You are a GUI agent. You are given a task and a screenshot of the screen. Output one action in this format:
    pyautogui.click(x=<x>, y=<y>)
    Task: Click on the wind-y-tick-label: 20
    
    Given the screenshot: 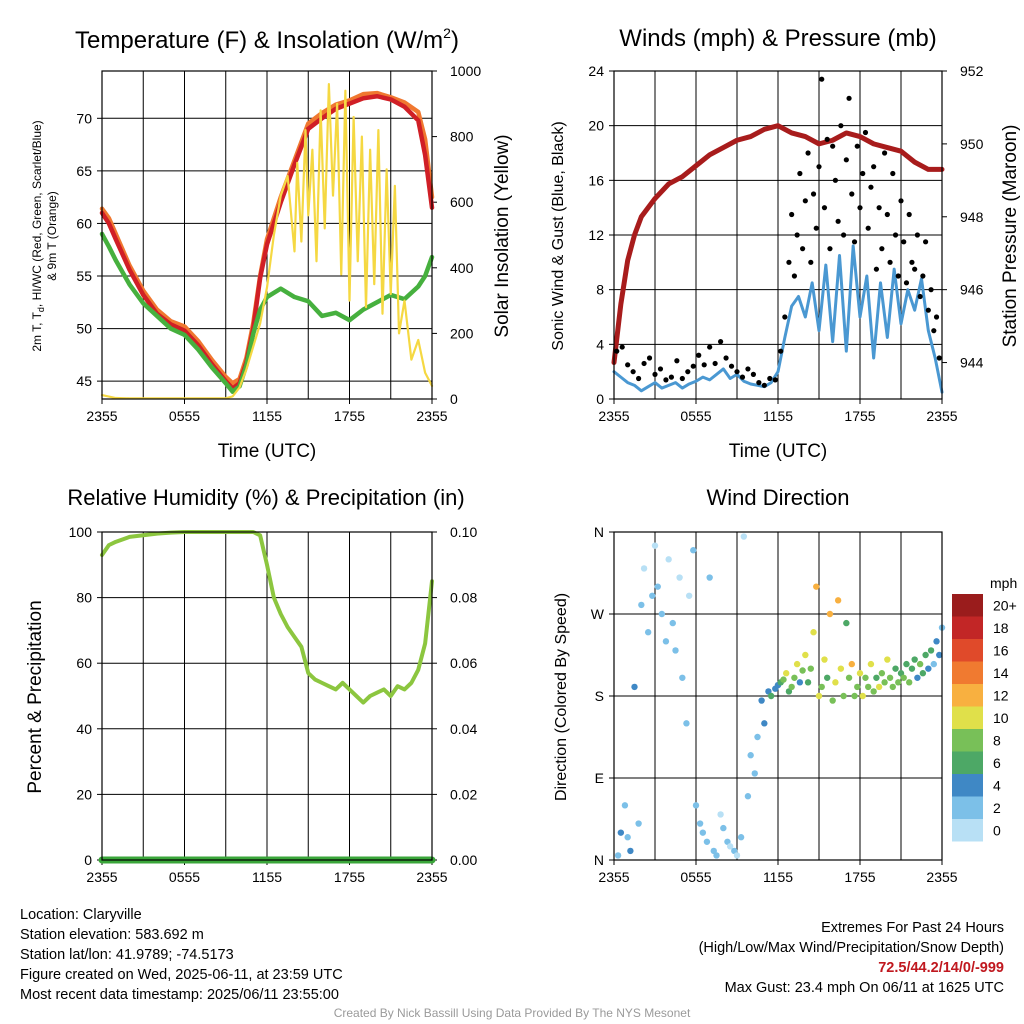 What is the action you would take?
    pyautogui.click(x=596, y=126)
    